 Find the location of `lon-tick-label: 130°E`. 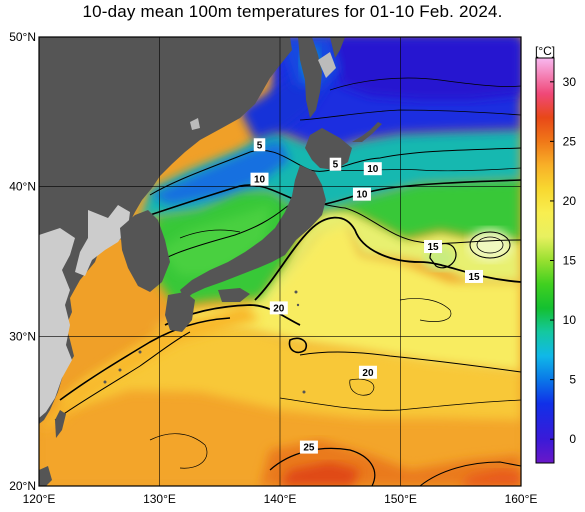

lon-tick-label: 130°E is located at coordinates (159, 499).